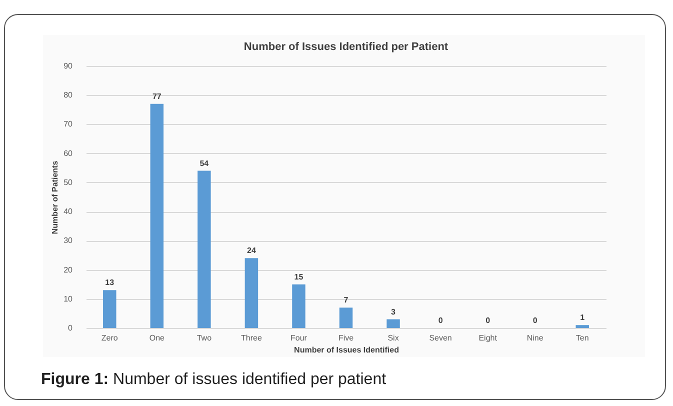  Describe the element at coordinates (299, 277) in the screenshot. I see `data-label: 15` at that location.